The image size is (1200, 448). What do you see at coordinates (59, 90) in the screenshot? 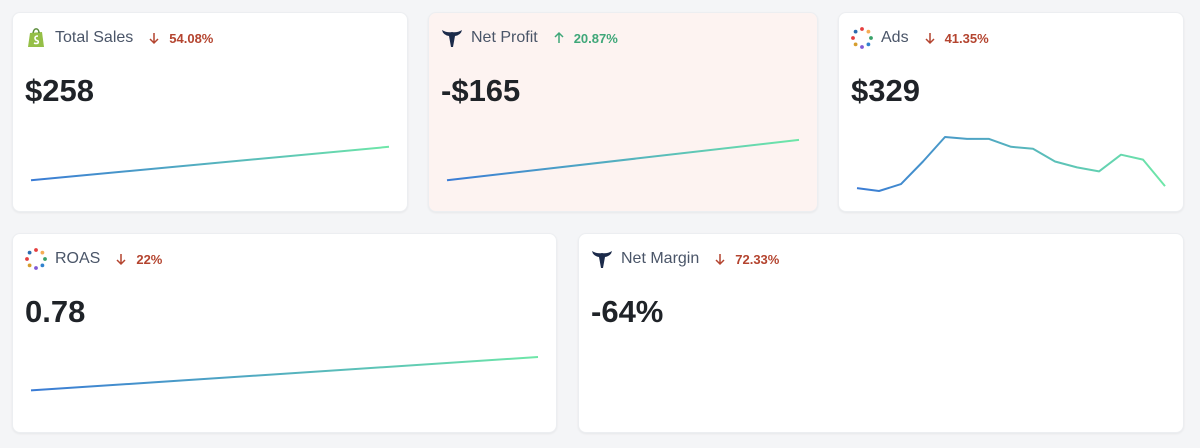
I see `kpi-value: $258` at bounding box center [59, 90].